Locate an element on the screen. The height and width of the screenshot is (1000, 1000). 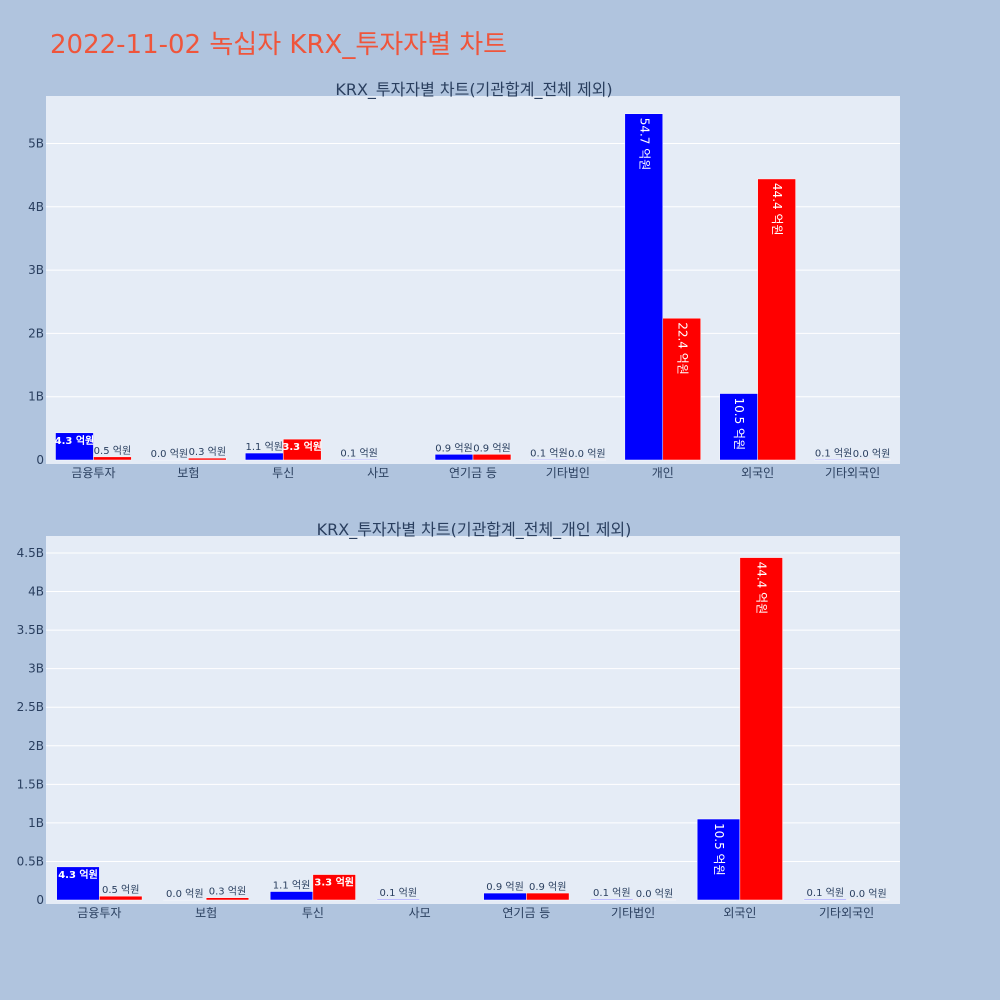
y-tick-label: 5B is located at coordinates (36, 143).